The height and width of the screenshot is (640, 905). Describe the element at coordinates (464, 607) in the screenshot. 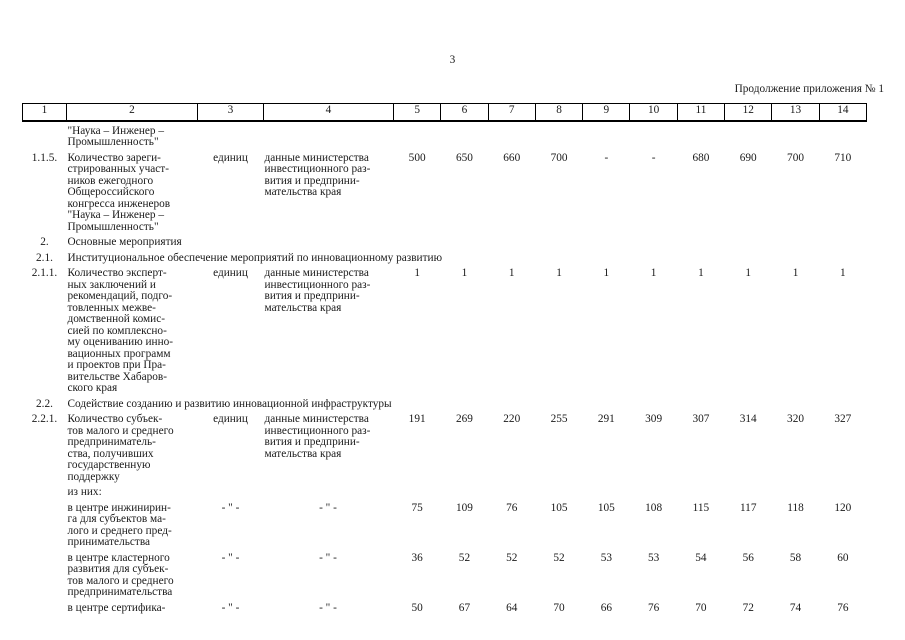

I see `value-cell: 67` at that location.